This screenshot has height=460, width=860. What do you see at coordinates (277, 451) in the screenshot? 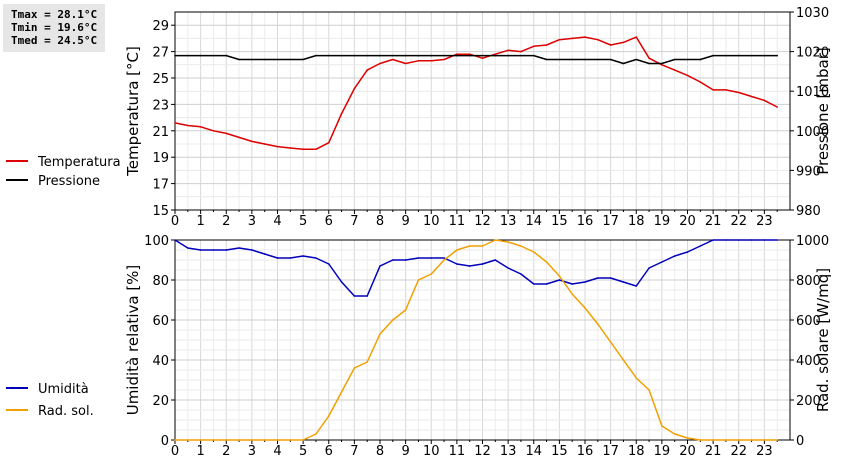
I see `x-tick-label: 4` at bounding box center [277, 451].